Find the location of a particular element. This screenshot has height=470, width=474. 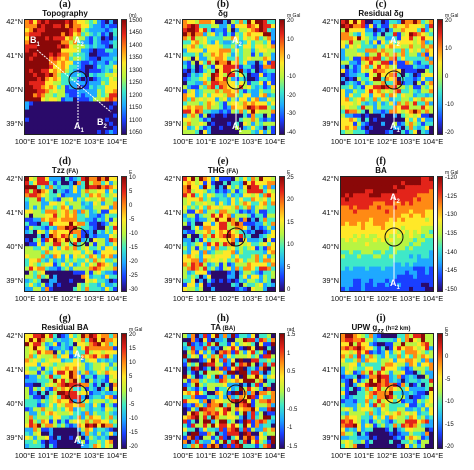

panel-label: (e) is located at coordinates (223, 161).